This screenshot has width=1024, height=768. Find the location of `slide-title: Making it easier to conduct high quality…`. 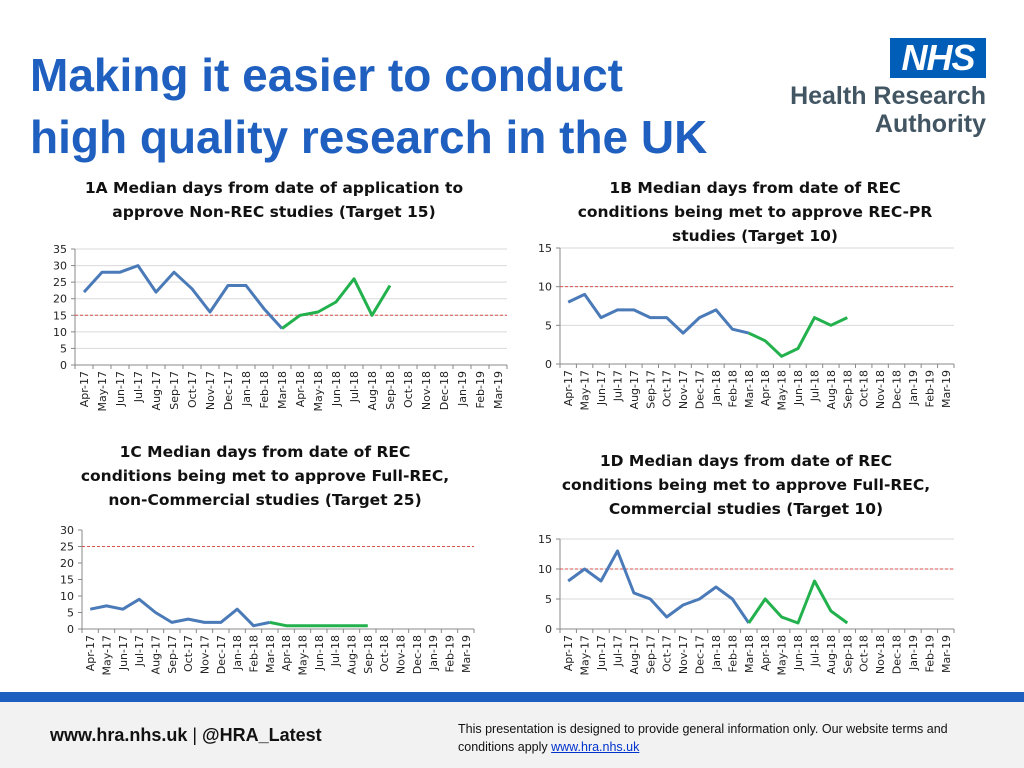

slide-title: Making it easier to conduct high quality… is located at coordinates (368, 106).